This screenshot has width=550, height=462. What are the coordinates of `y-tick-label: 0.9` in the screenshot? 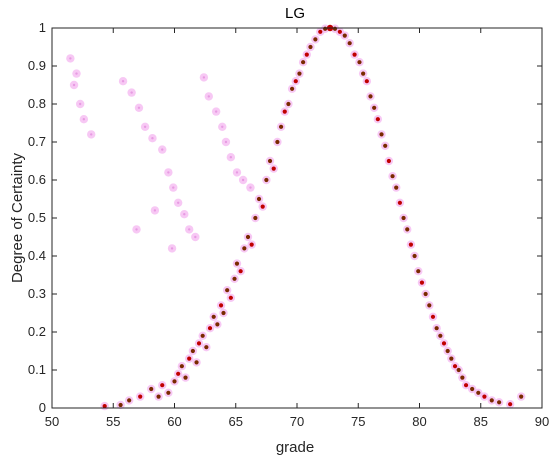 It's located at (37, 65).